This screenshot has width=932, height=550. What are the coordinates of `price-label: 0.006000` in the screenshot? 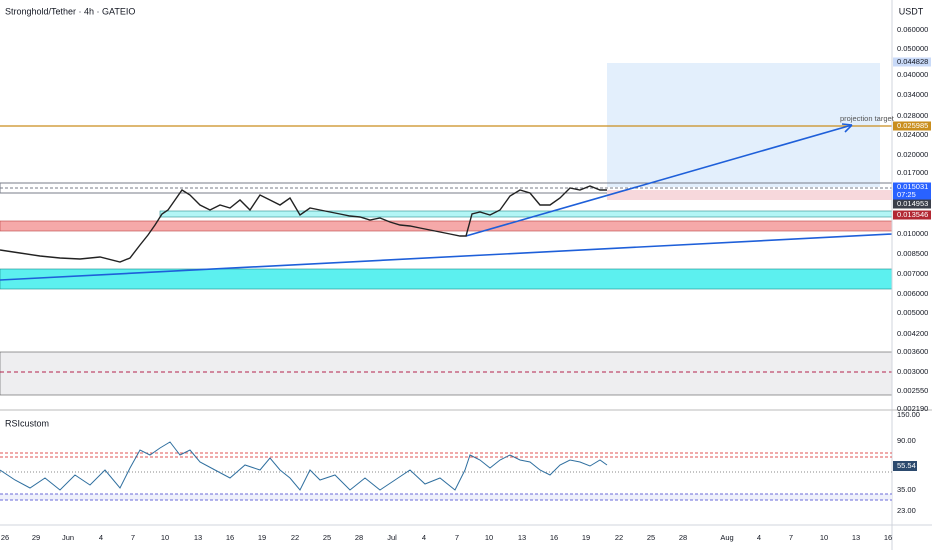 It's located at (912, 293).